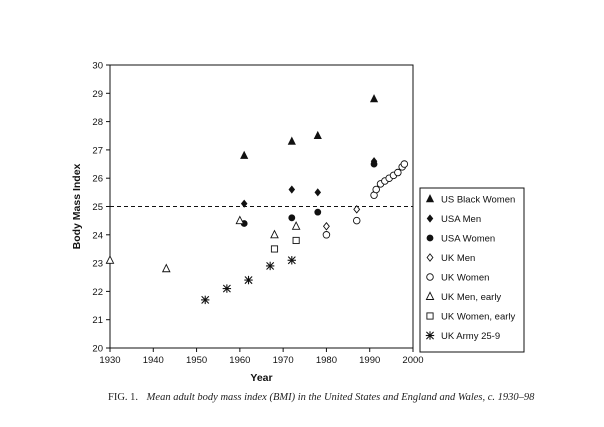  I want to click on legend-marker-uk-men, so click(430, 257).